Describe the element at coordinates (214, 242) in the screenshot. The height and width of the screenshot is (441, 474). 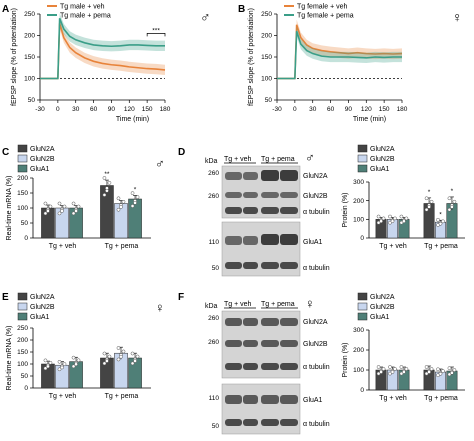
I see `marker-110-d: 110` at that location.